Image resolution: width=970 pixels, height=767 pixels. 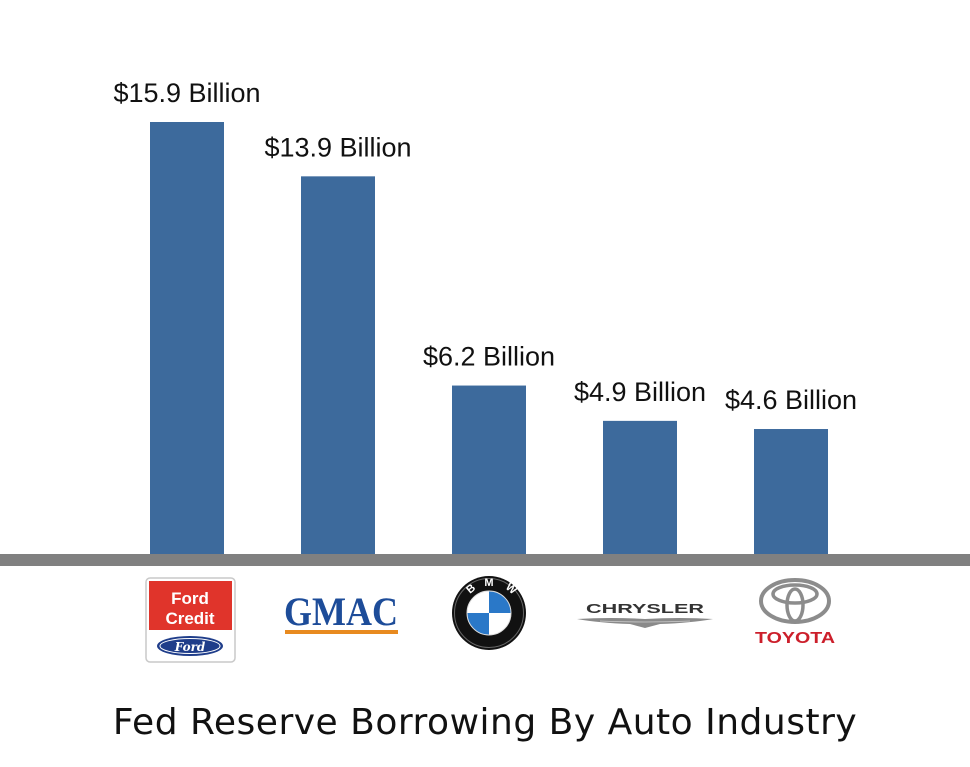 What do you see at coordinates (186, 93) in the screenshot?
I see `data-label-ford-credit: $15.9 Billion` at bounding box center [186, 93].